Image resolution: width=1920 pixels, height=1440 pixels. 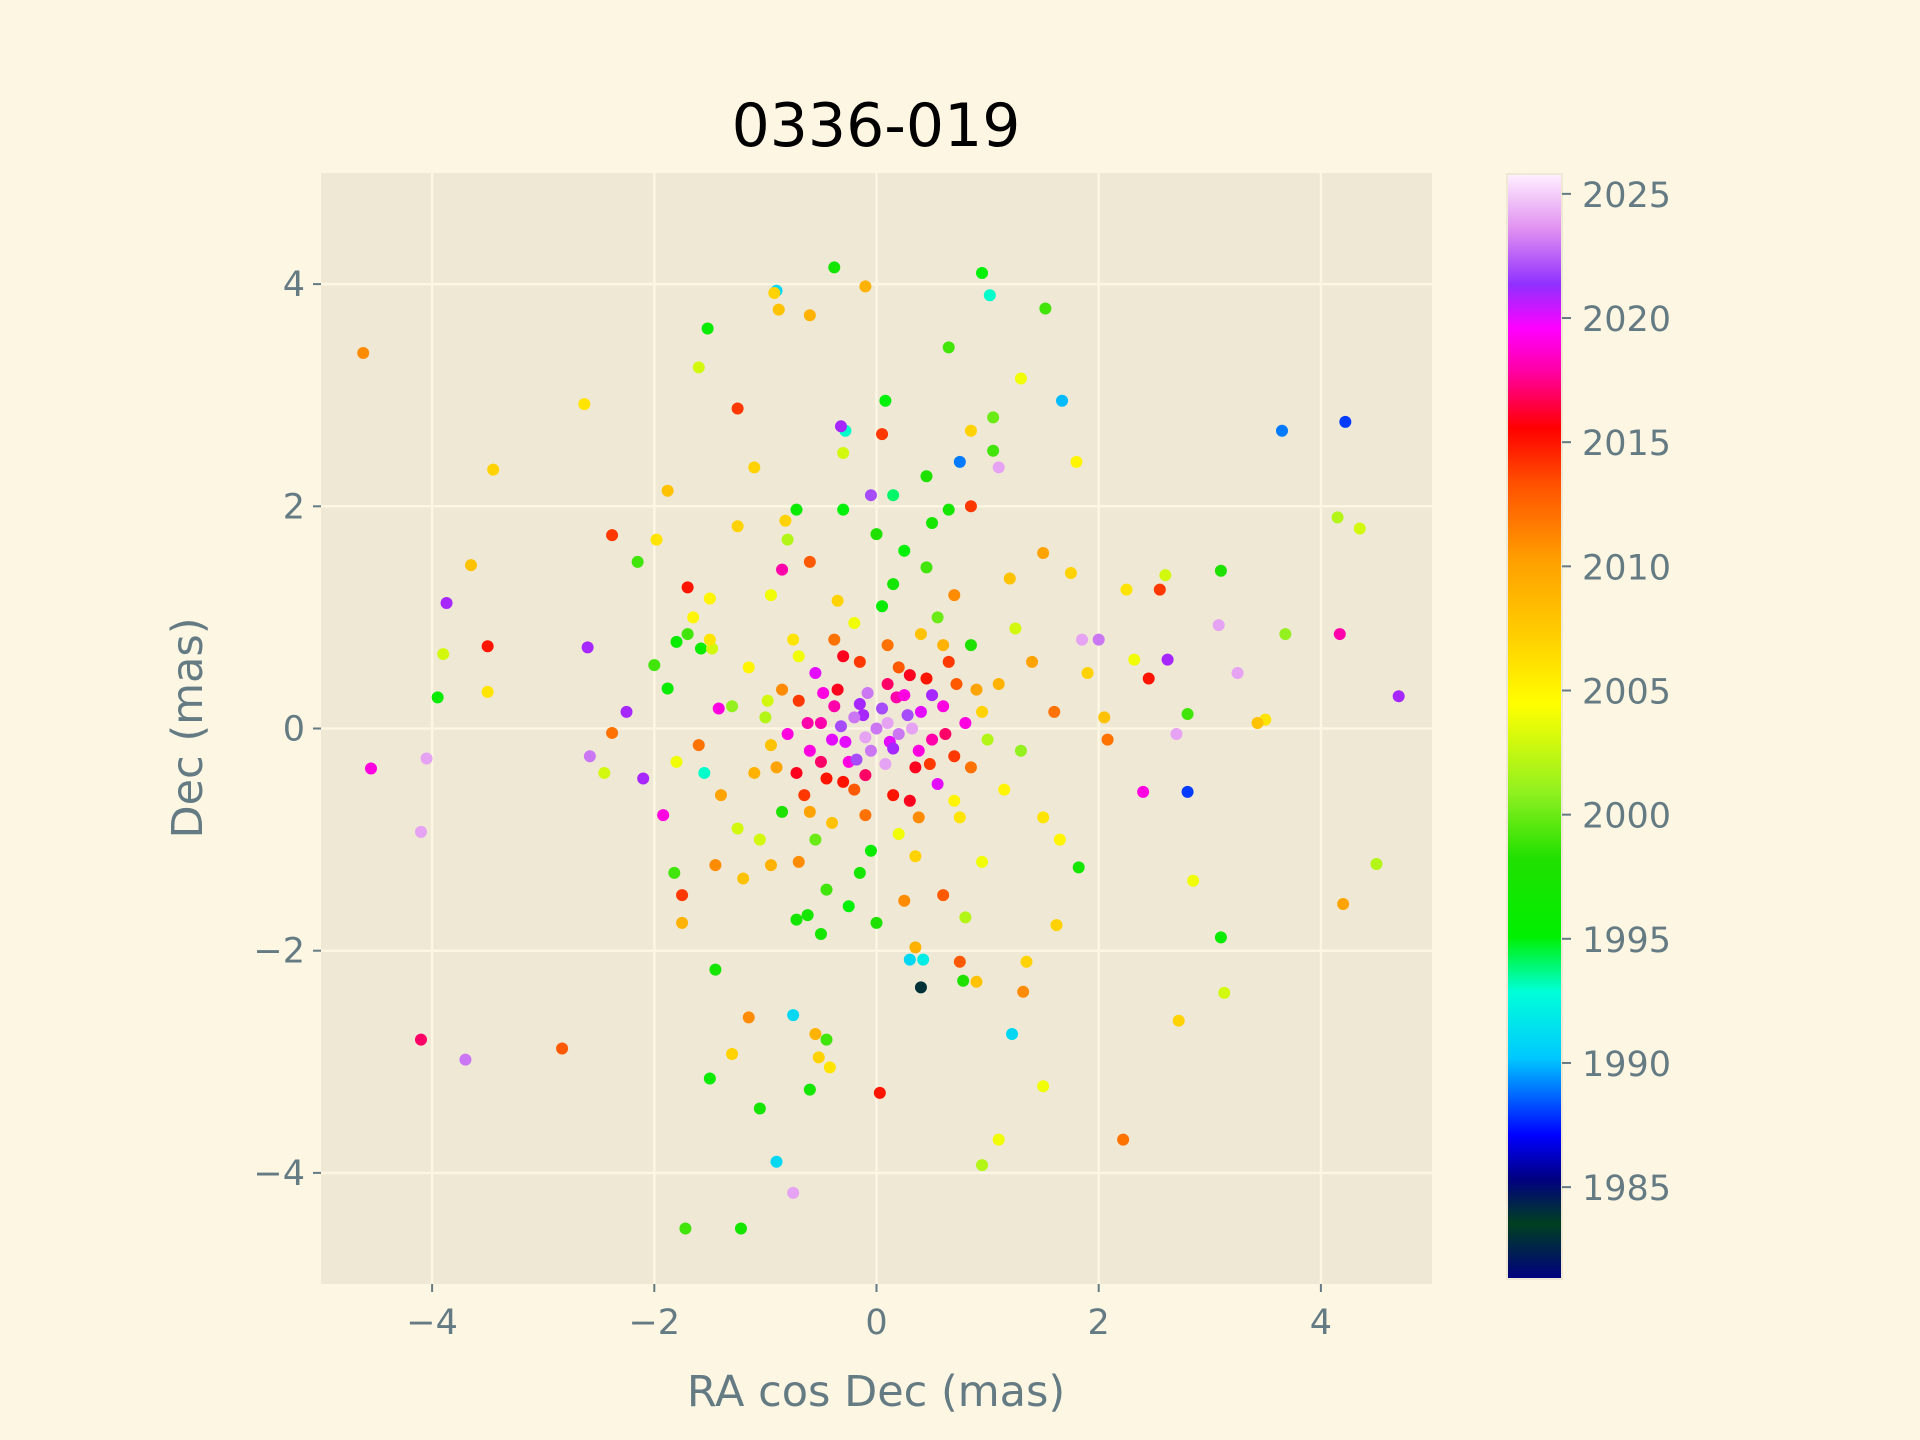 I want to click on x-tick-label: 0, so click(x=876, y=1323).